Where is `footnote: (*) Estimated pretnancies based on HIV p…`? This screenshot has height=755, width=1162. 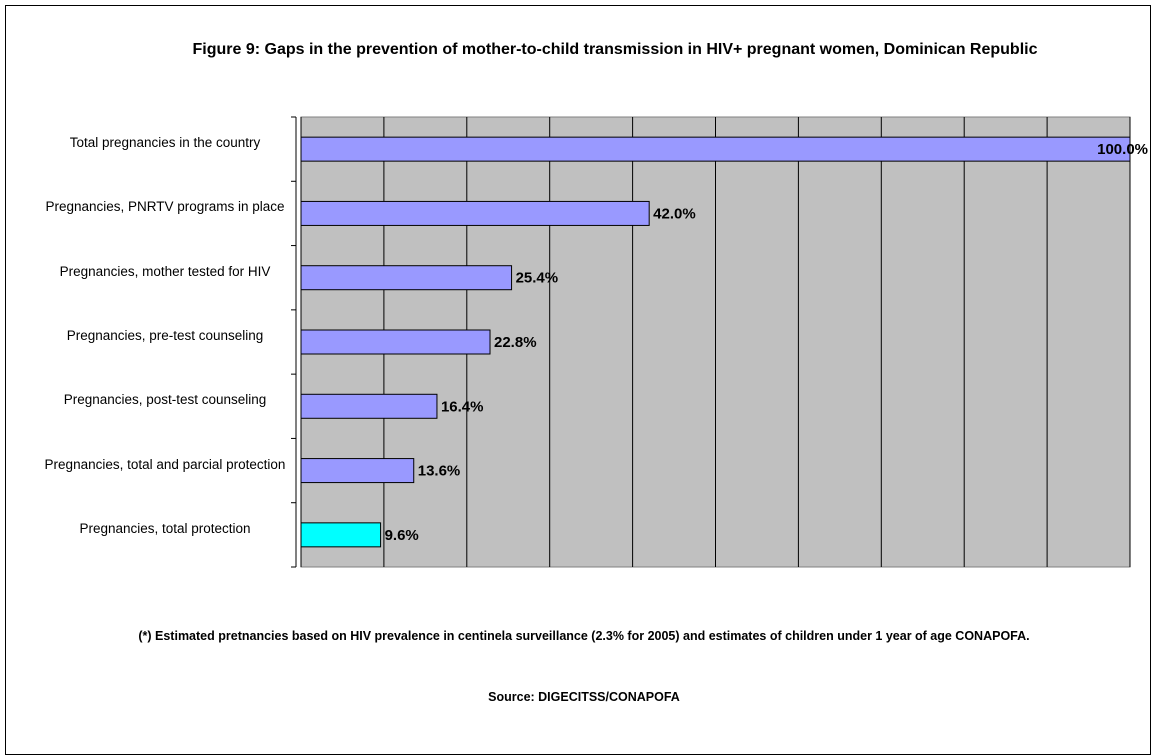
footnote: (*) Estimated pretnancies based on HIV p… is located at coordinates (584, 636).